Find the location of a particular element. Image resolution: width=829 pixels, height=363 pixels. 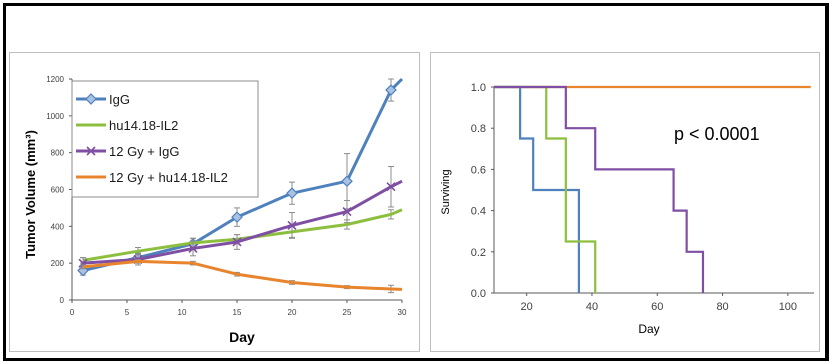

x-tick-label: 40 is located at coordinates (592, 307).